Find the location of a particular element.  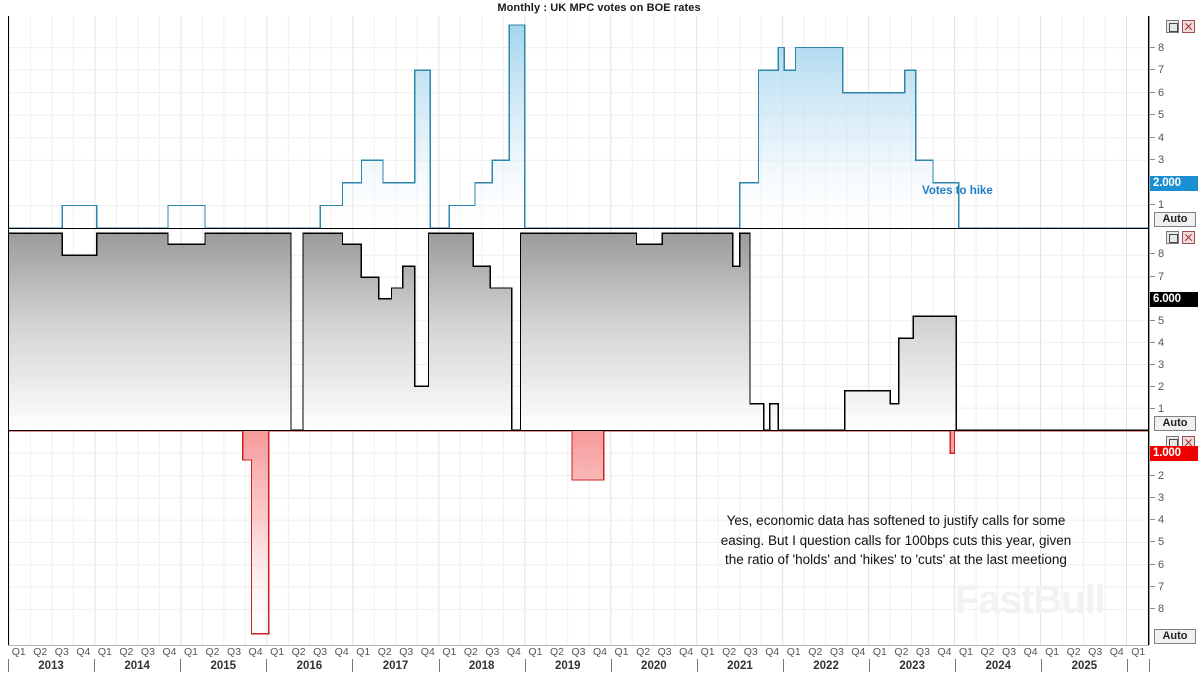

x-axis-year-label: 2025 is located at coordinates (1084, 666).